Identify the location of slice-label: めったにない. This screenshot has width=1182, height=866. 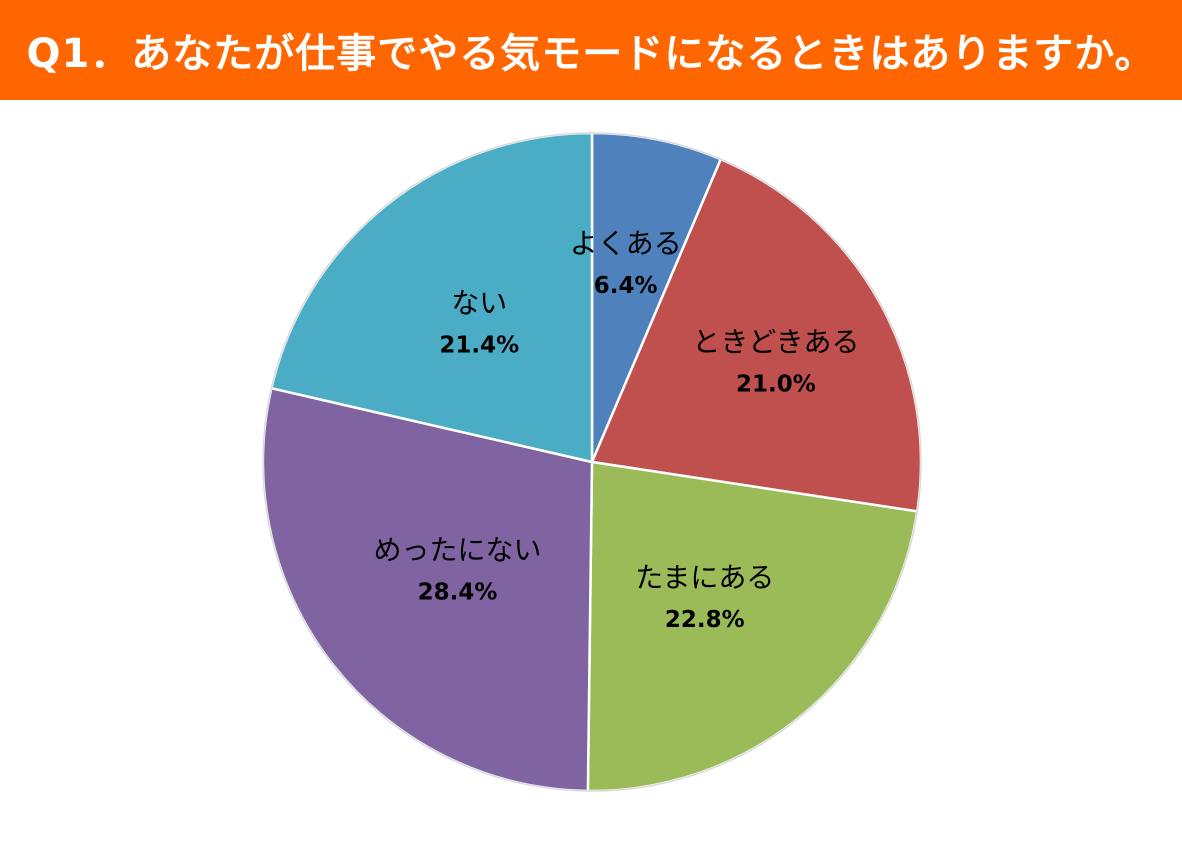
(457, 550).